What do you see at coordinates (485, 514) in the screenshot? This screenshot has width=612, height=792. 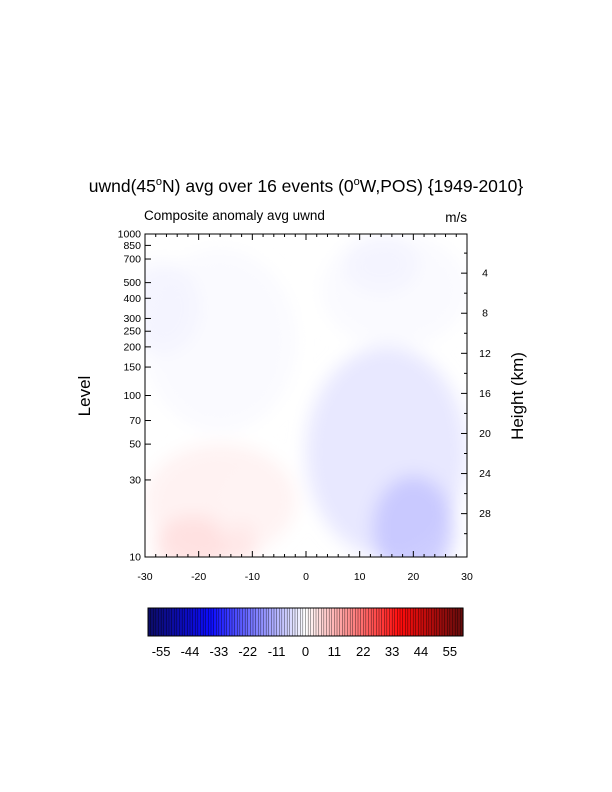 I see `height-tick-label: 28` at bounding box center [485, 514].